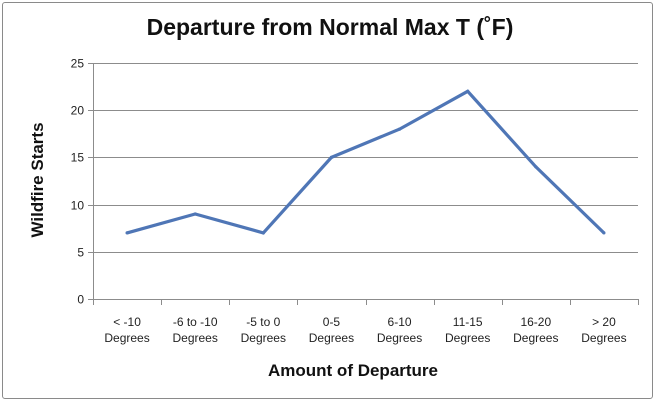 The height and width of the screenshot is (405, 660). What do you see at coordinates (535, 322) in the screenshot?
I see `x-tick-label-6-line-0: 16-20` at bounding box center [535, 322].